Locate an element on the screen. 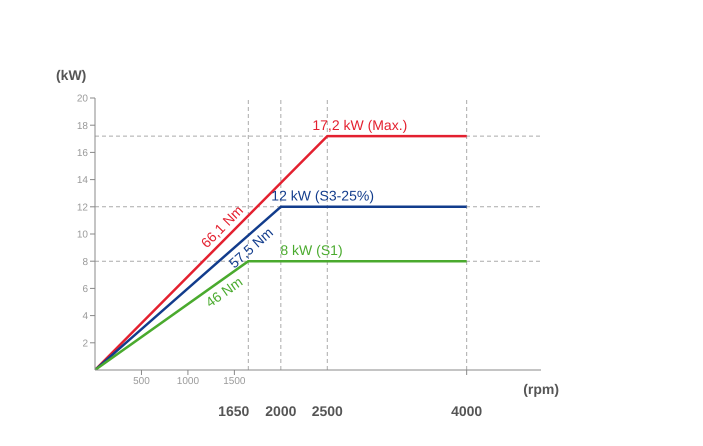 This screenshot has width=703, height=446. y-tick-label: 8 is located at coordinates (85, 262).